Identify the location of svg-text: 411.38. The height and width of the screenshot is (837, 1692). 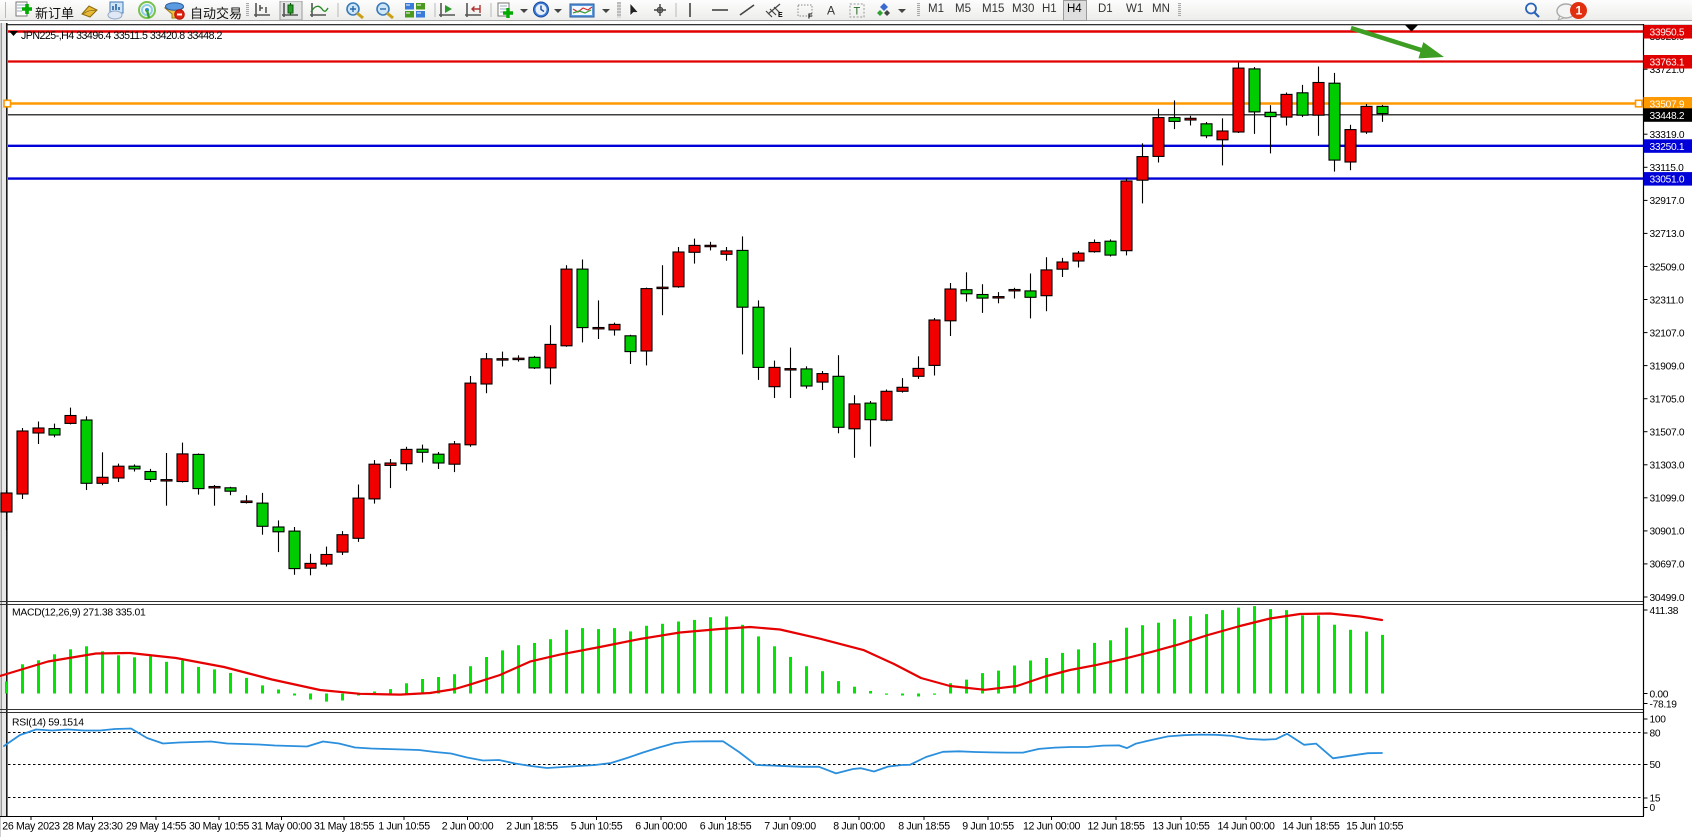
(1664, 611).